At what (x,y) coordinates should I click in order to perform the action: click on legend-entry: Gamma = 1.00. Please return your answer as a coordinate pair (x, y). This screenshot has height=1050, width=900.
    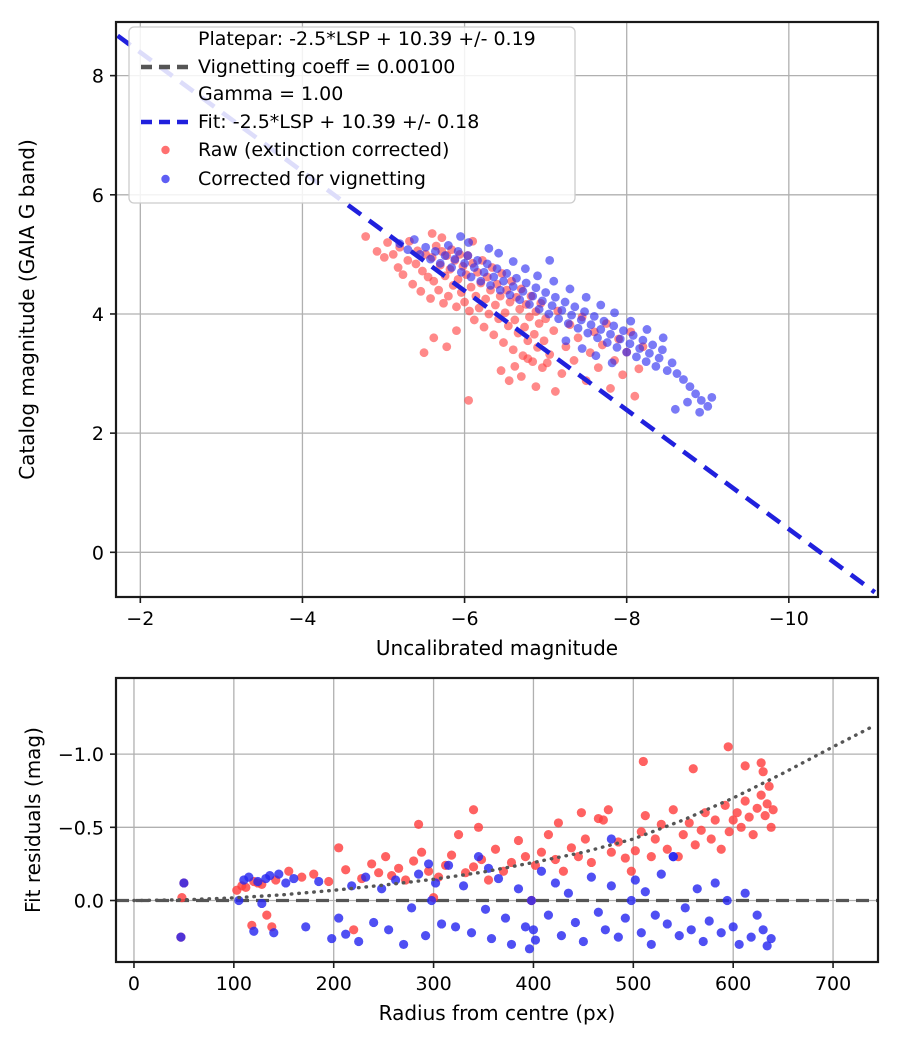
    Looking at the image, I should click on (270, 94).